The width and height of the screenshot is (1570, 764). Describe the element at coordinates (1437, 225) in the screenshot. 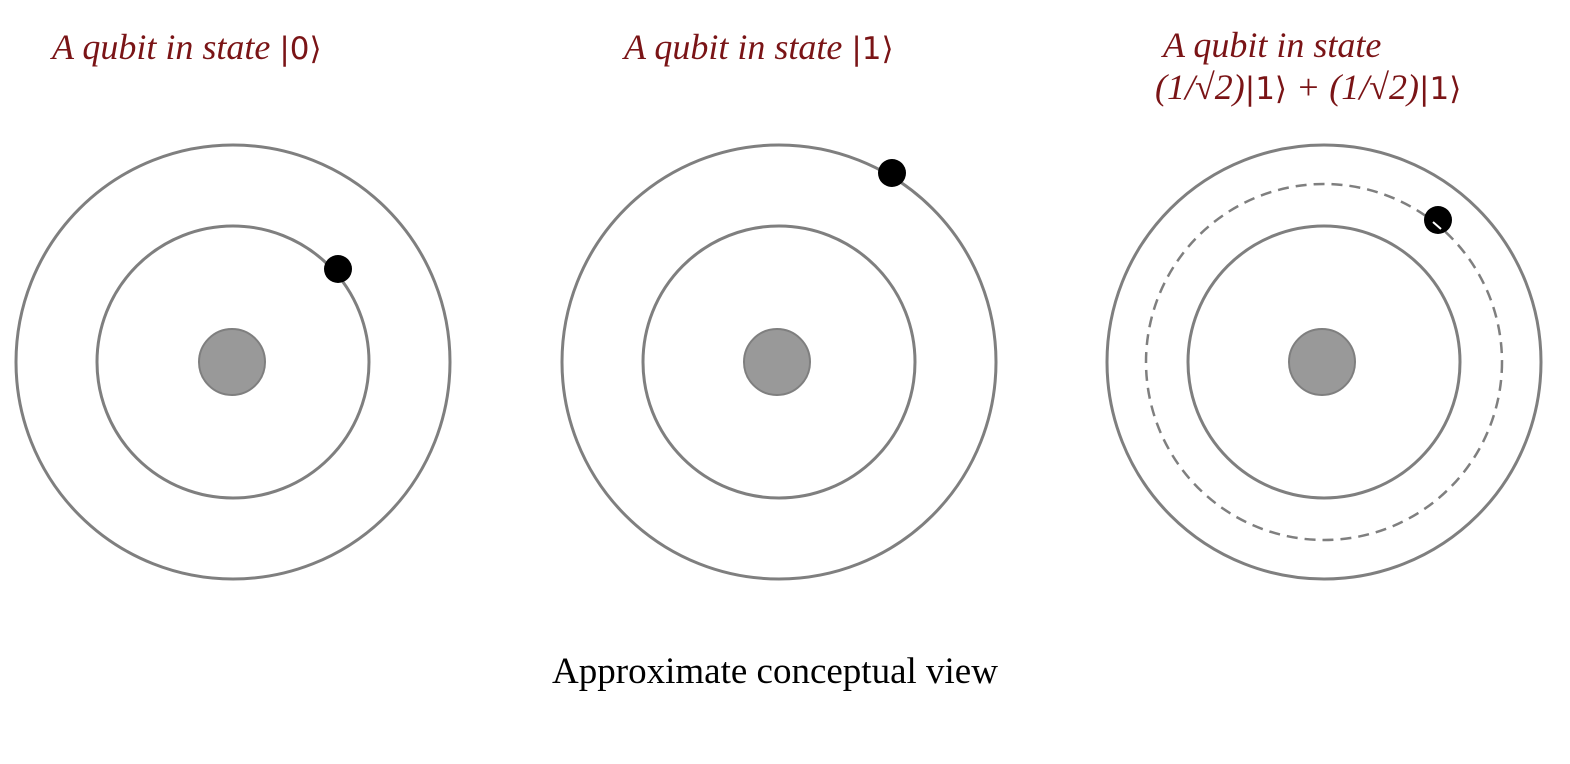

I see `electron-dash-mark` at that location.